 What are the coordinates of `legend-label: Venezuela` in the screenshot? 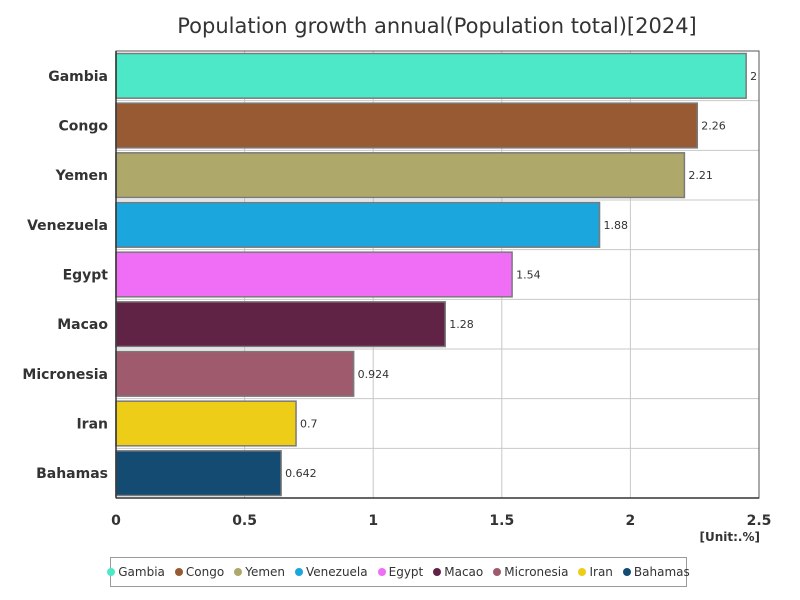 It's located at (337, 572).